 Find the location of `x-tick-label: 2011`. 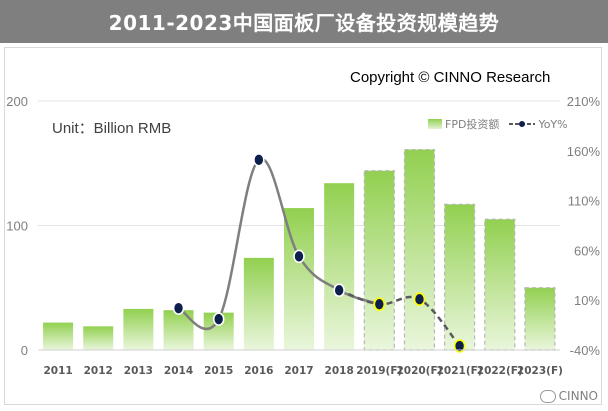

x-tick-label: 2011 is located at coordinates (57, 371).